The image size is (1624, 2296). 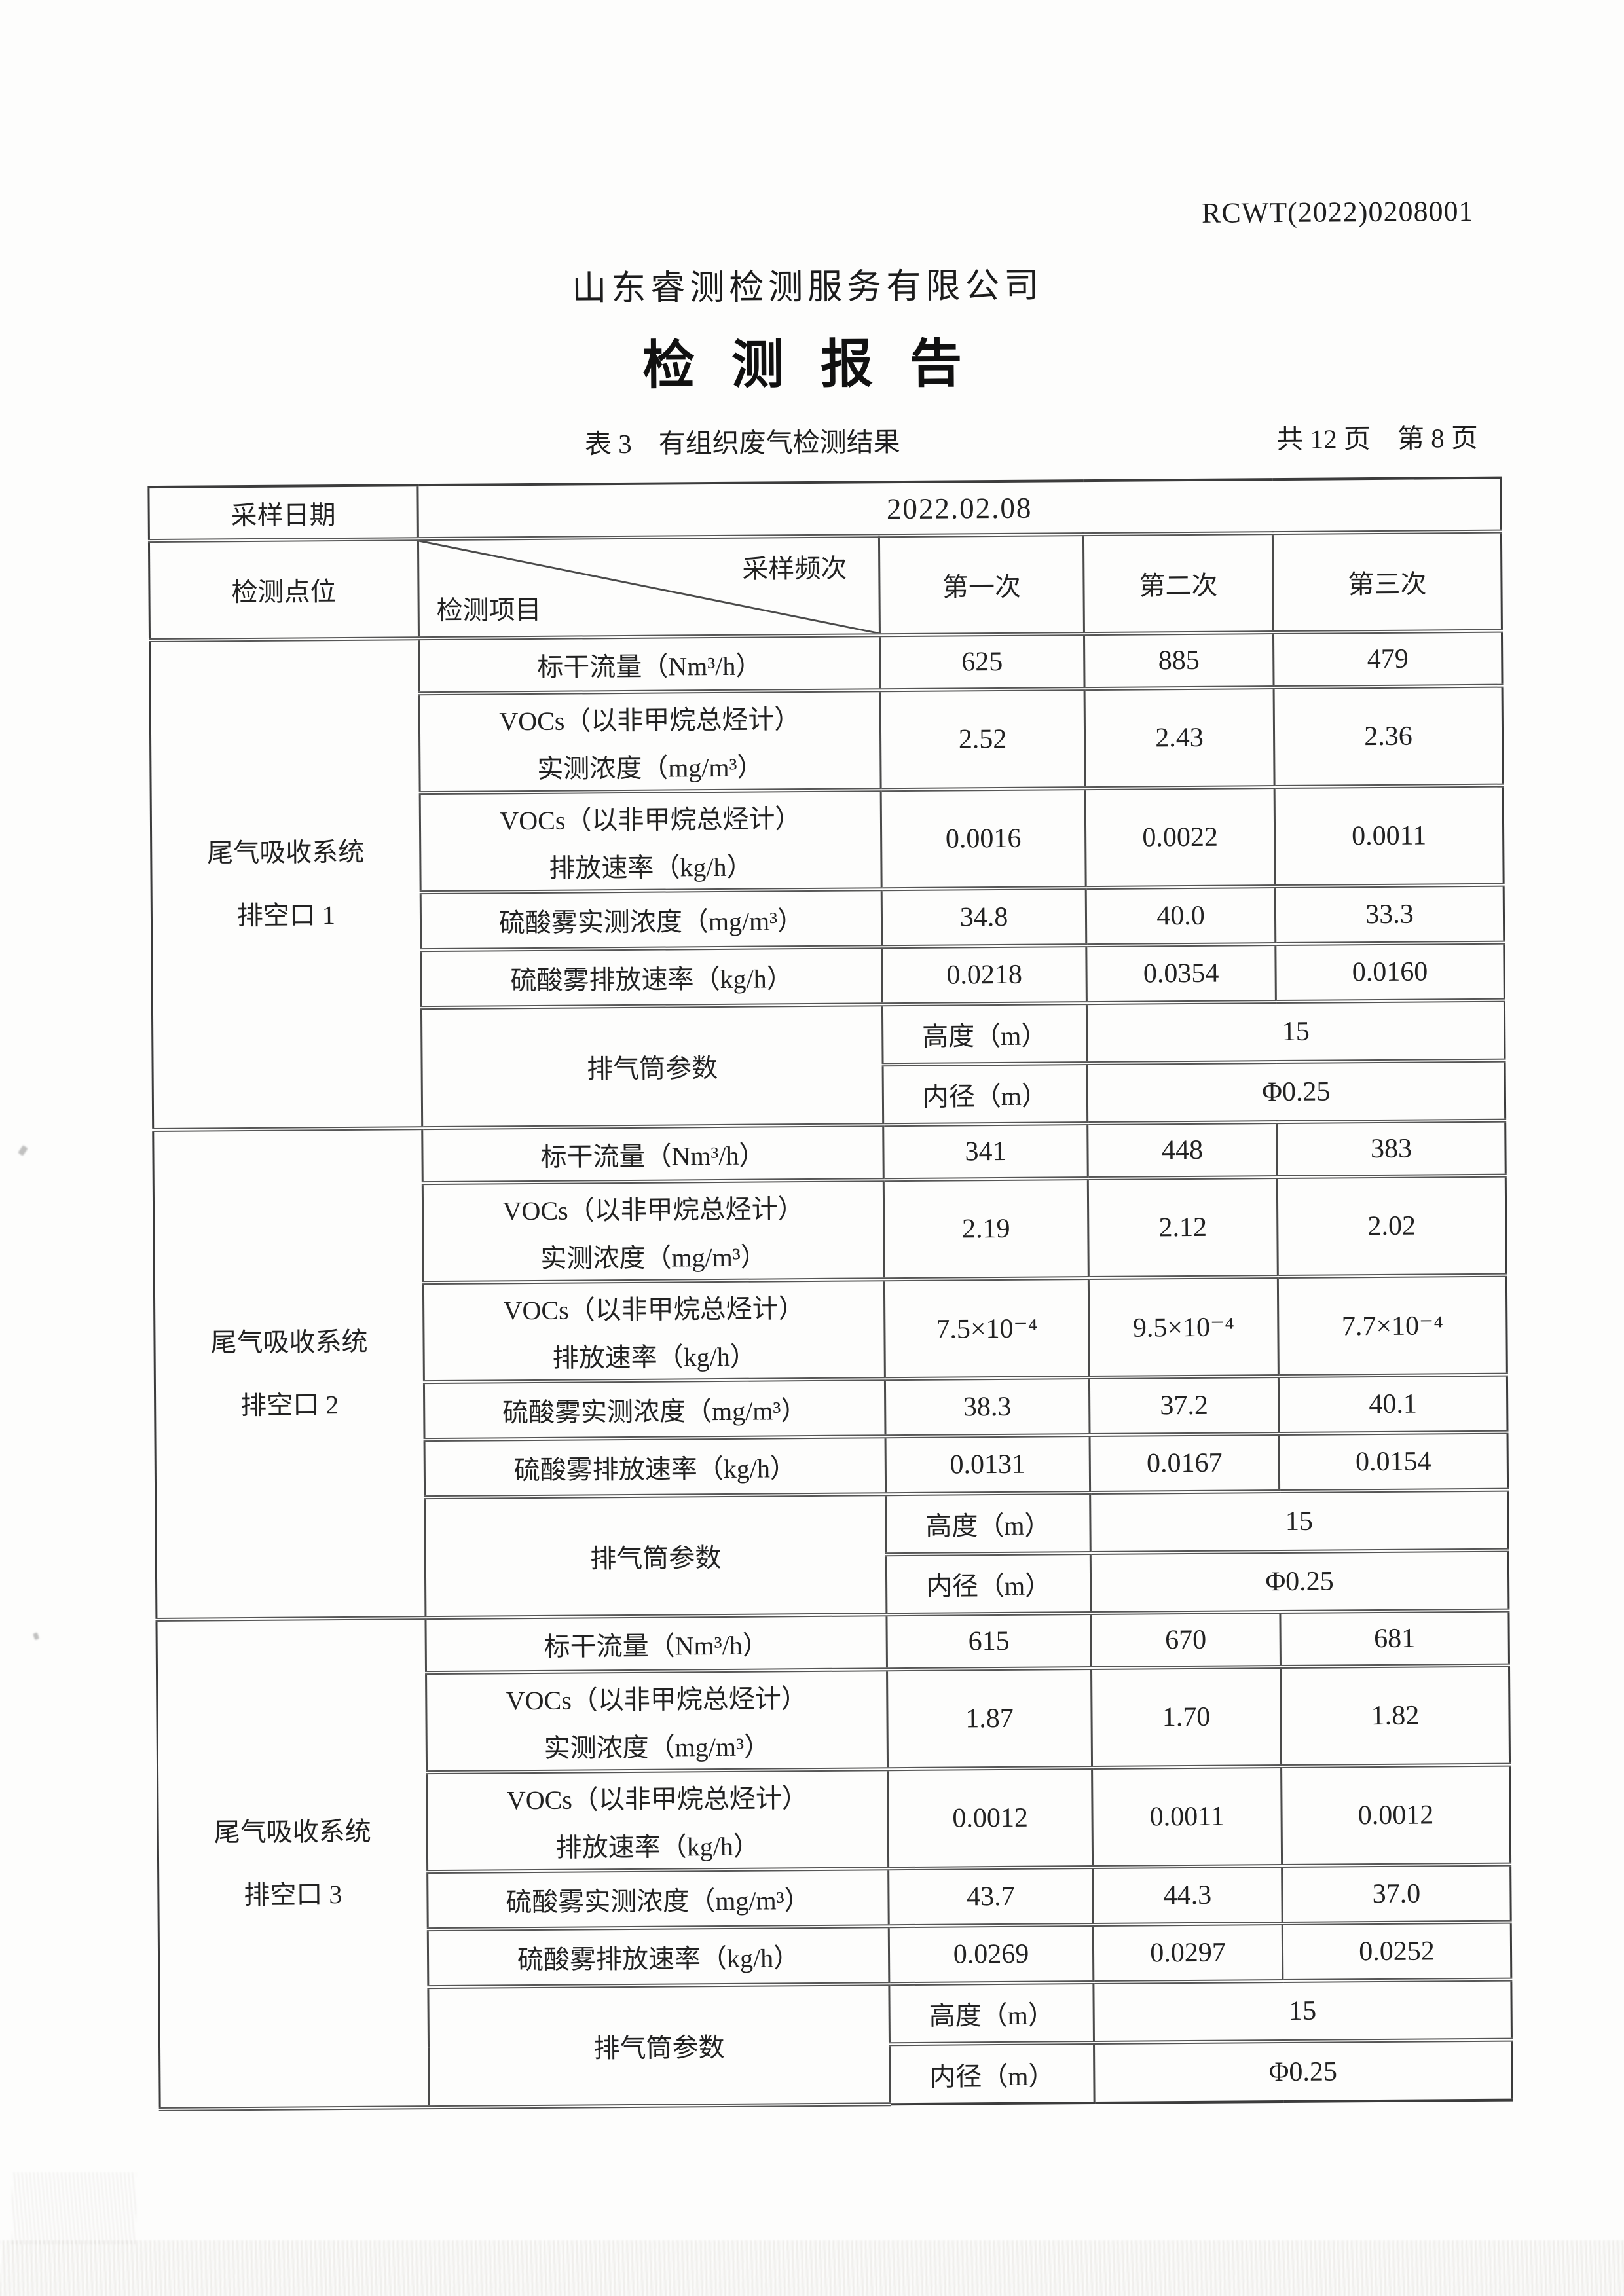 I want to click on value-cell: 2.43, so click(x=1179, y=738).